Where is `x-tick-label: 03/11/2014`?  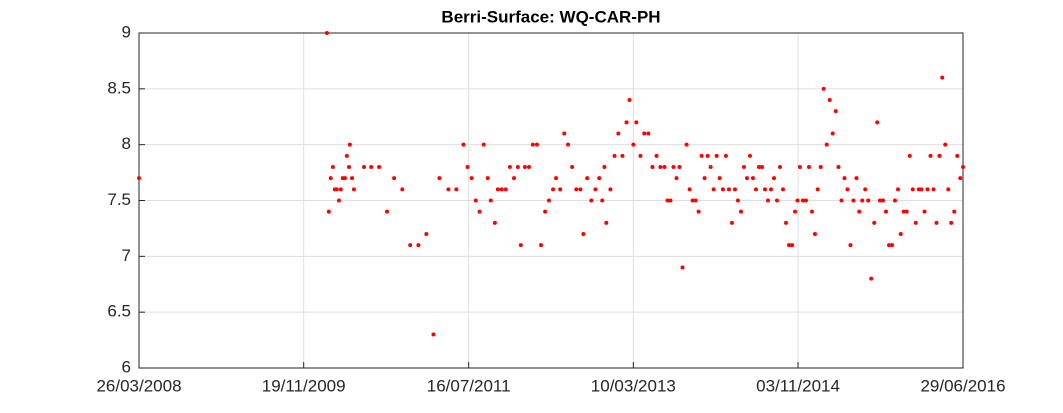
x-tick-label: 03/11/2014 is located at coordinates (798, 385).